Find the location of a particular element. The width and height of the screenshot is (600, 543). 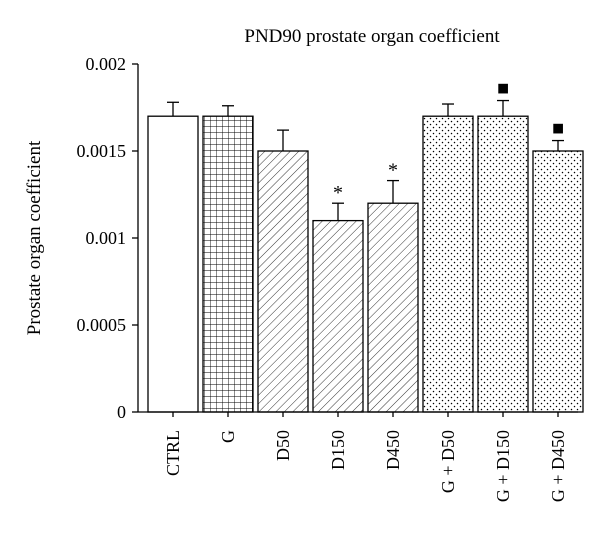

y-axis-ticks: 0 0.0005 0.001 0.0015 0.002 is located at coordinates (107, 238).